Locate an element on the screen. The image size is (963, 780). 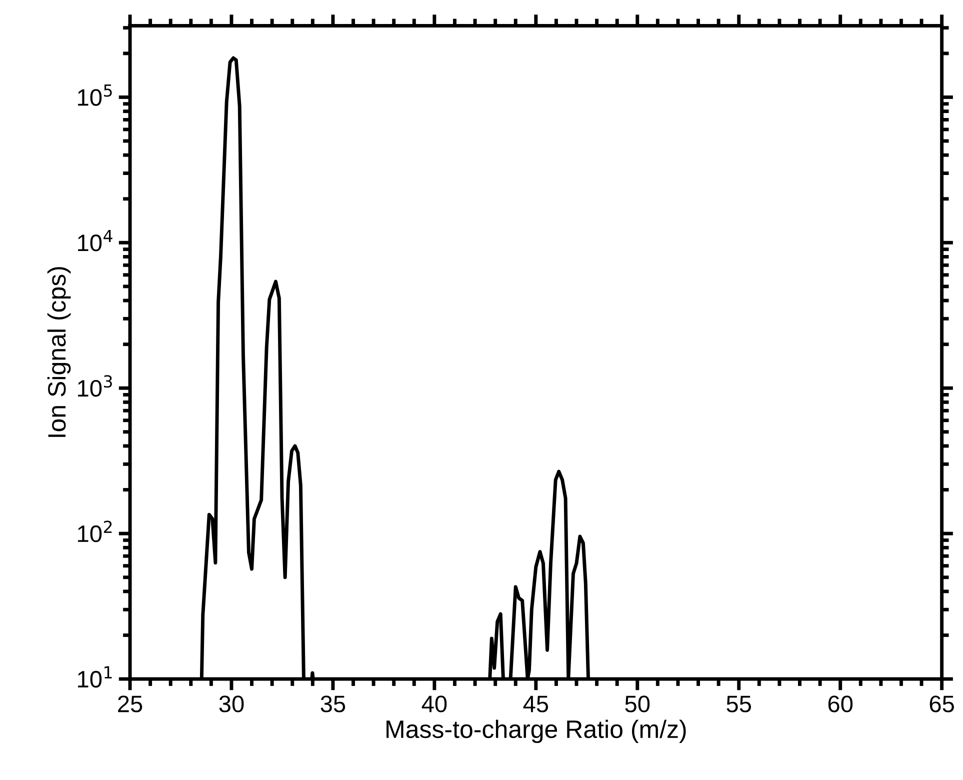
x-tick-label: 40 is located at coordinates (434, 704).